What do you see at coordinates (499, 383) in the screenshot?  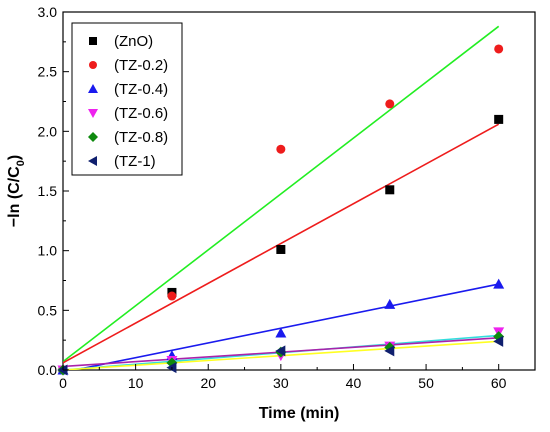 I see `x-tick-label: 60` at bounding box center [499, 383].